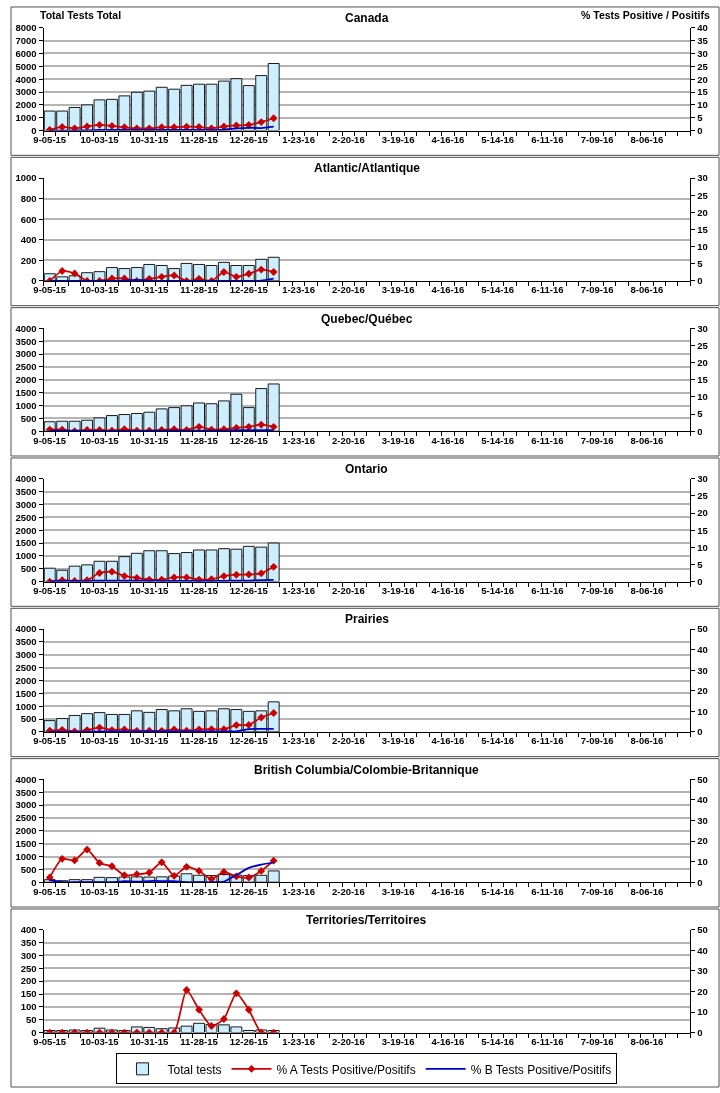 Image resolution: width=720 pixels, height=1093 pixels. Describe the element at coordinates (28, 994) in the screenshot. I see `y-tick-label: 150` at that location.